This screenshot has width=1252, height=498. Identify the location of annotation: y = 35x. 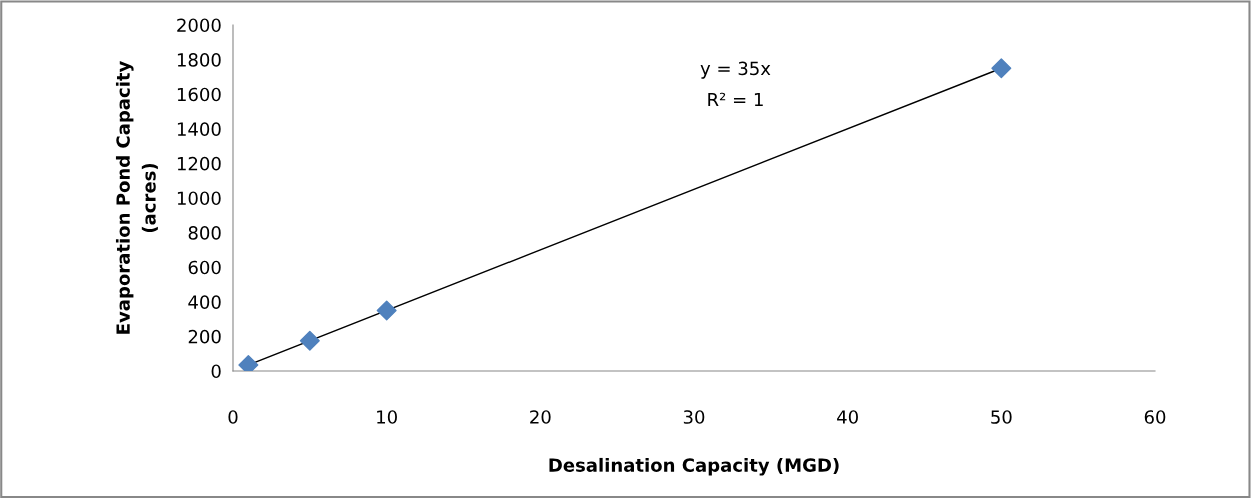
(735, 70).